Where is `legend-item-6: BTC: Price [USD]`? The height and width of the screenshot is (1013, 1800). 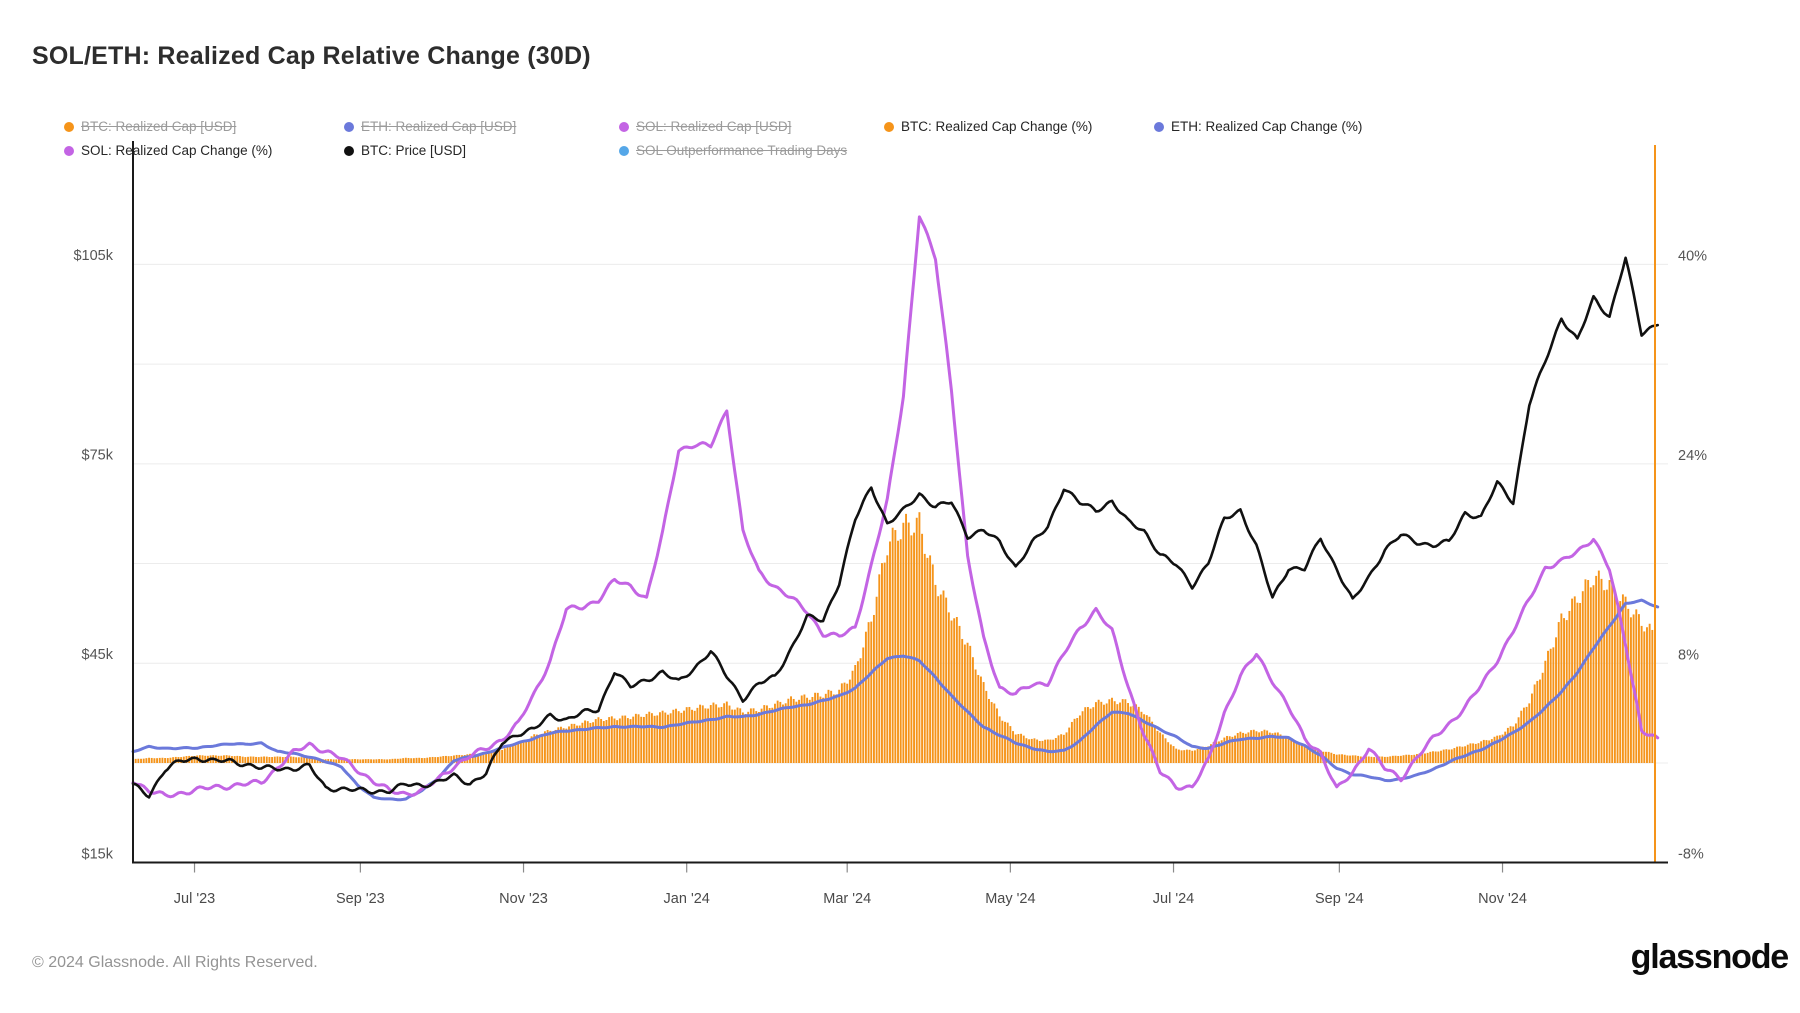
legend-item-6: BTC: Price [USD] is located at coordinates (481, 150).